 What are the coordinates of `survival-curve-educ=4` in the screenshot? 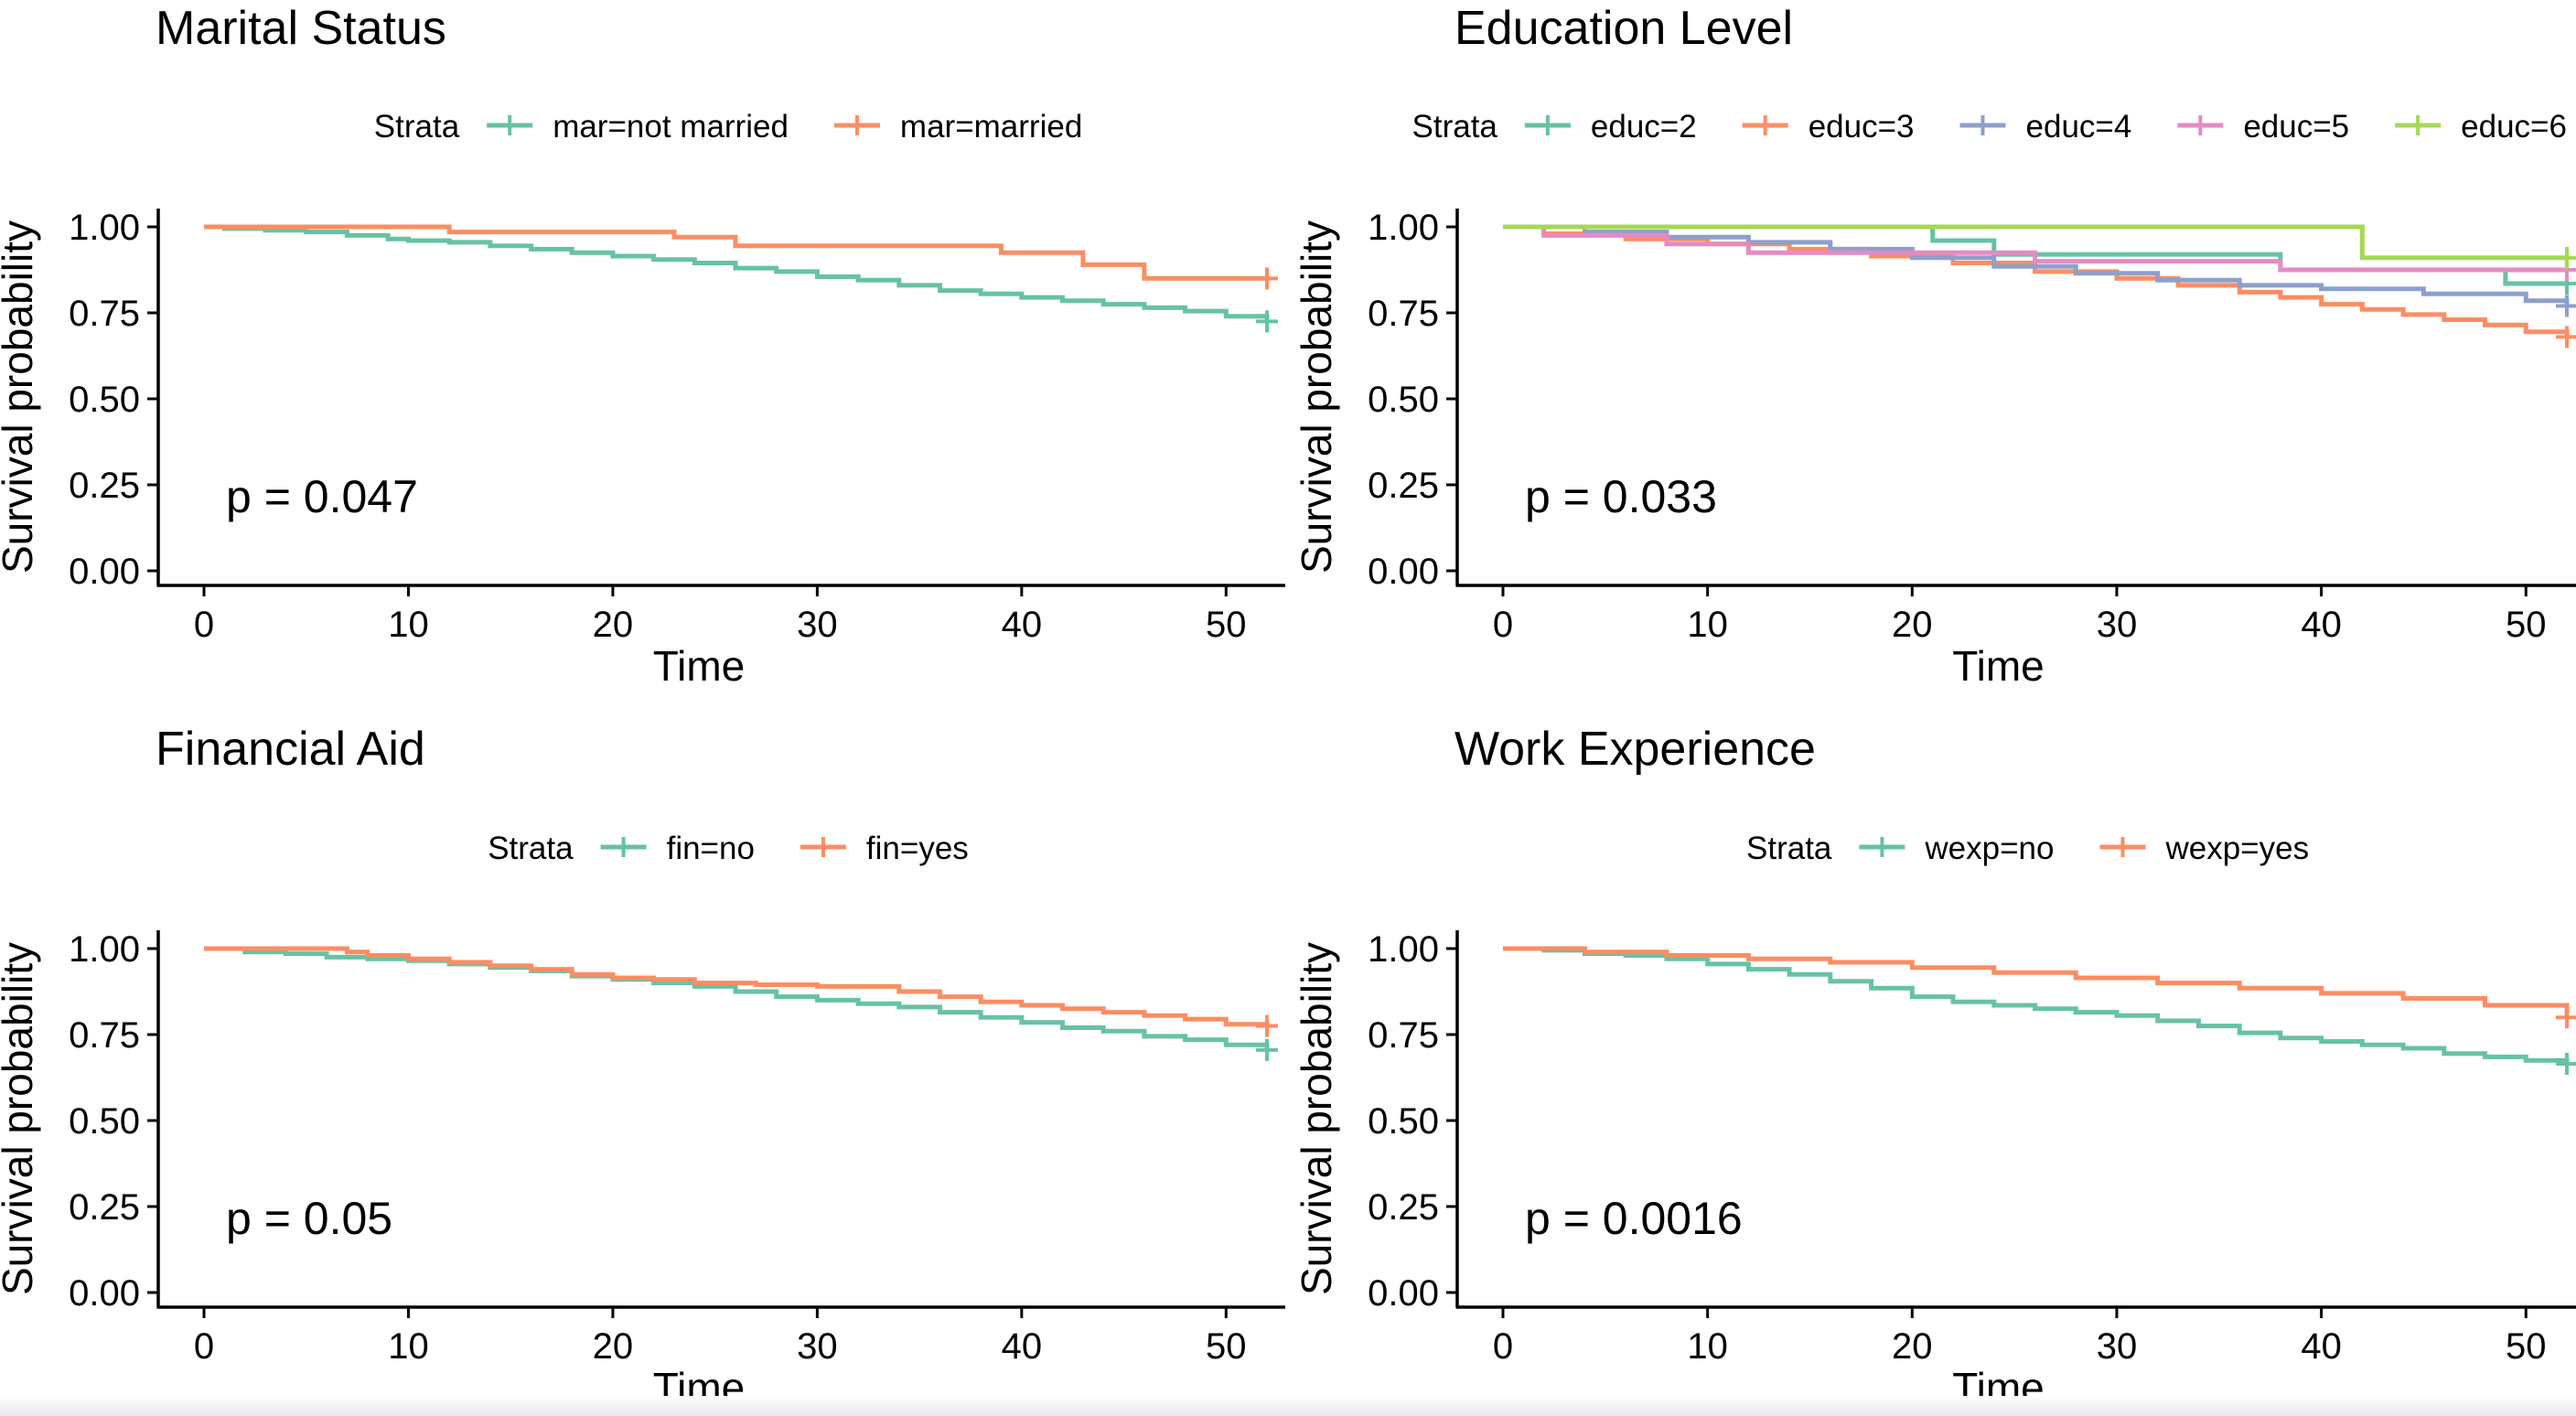 It's located at (2037, 265).